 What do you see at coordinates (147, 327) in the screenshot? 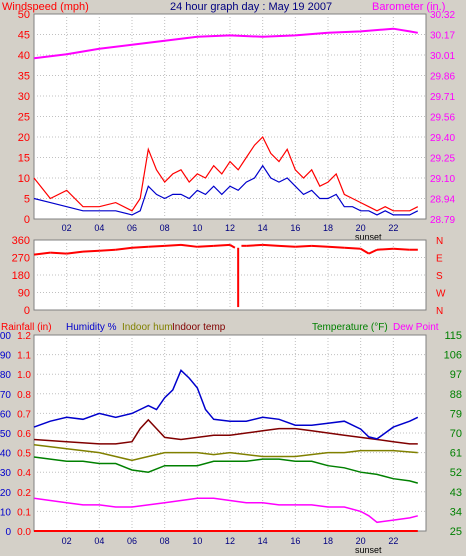
I see `legend-indoor-hum: Indoor hum` at bounding box center [147, 327].